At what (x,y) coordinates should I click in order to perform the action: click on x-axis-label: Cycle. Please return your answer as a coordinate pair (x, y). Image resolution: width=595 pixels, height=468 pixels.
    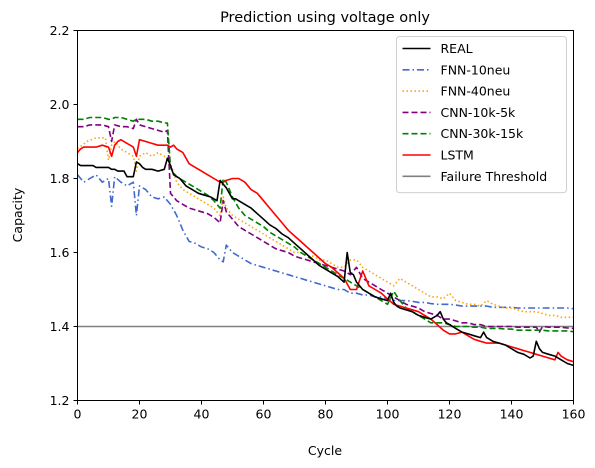
    Looking at the image, I should click on (325, 450).